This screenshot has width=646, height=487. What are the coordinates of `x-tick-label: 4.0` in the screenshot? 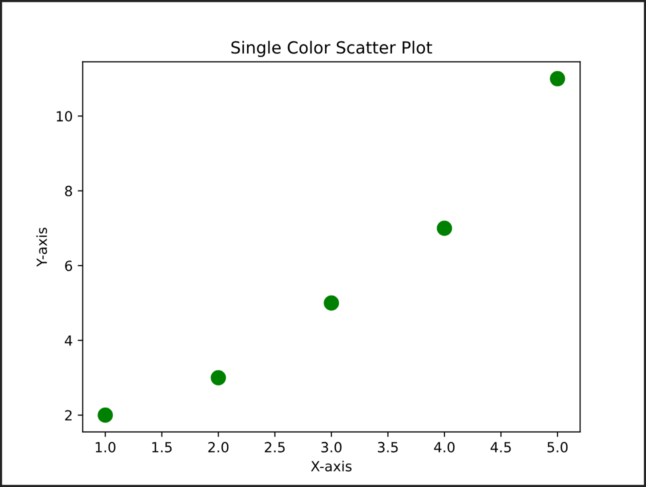 It's located at (444, 447).